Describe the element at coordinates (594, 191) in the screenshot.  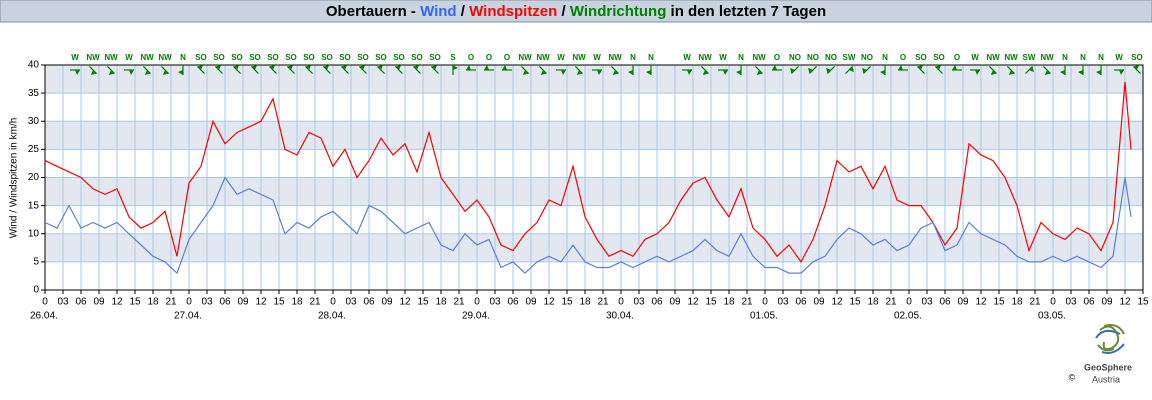
I see `band` at that location.